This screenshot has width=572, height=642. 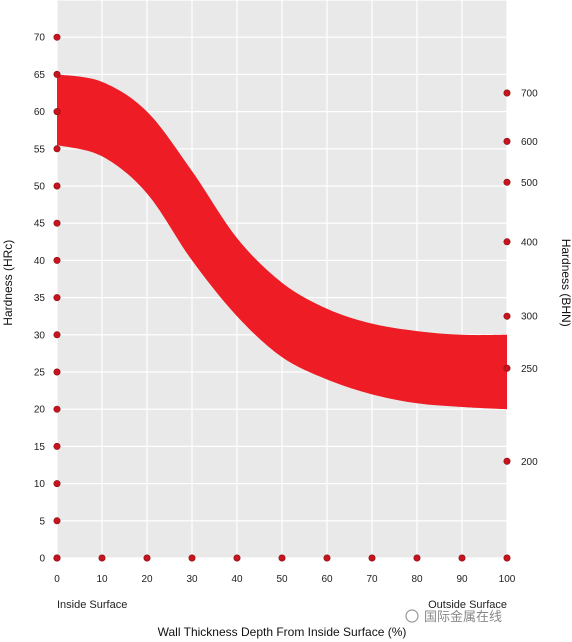 I want to click on right-tick-label: 300, so click(x=529, y=317).